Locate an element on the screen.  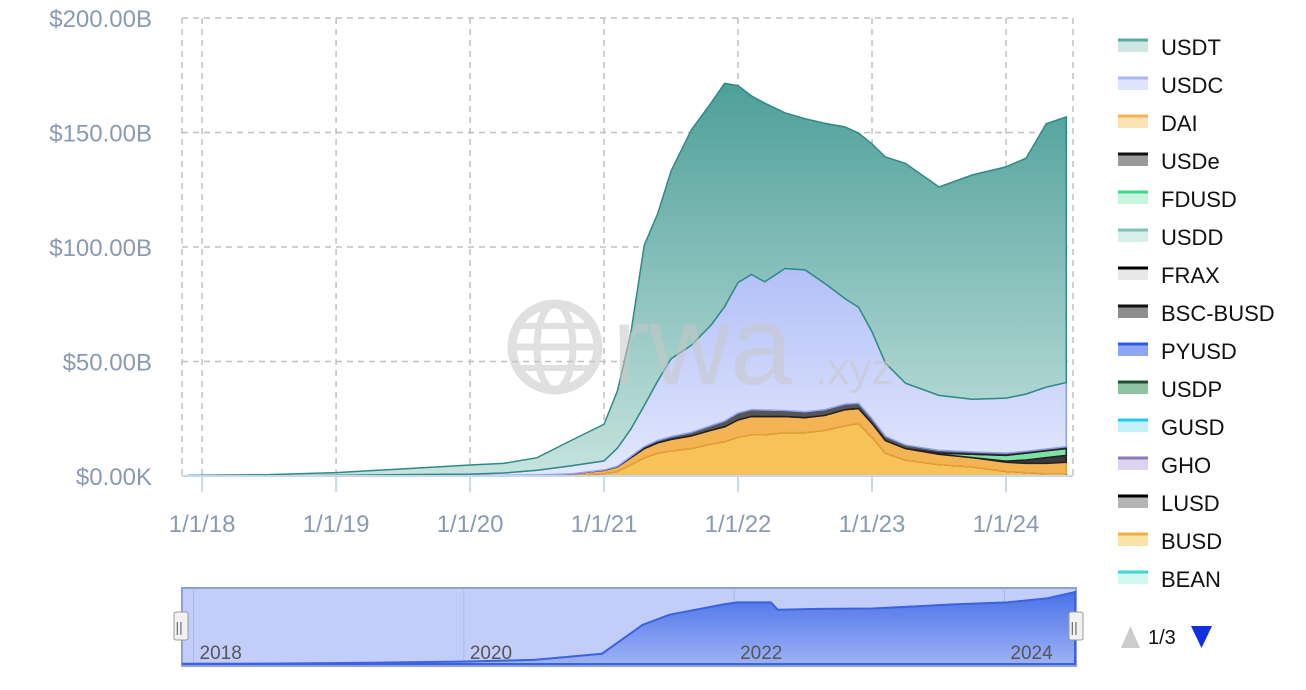
legend-item-usdd: USDD is located at coordinates (1170, 237).